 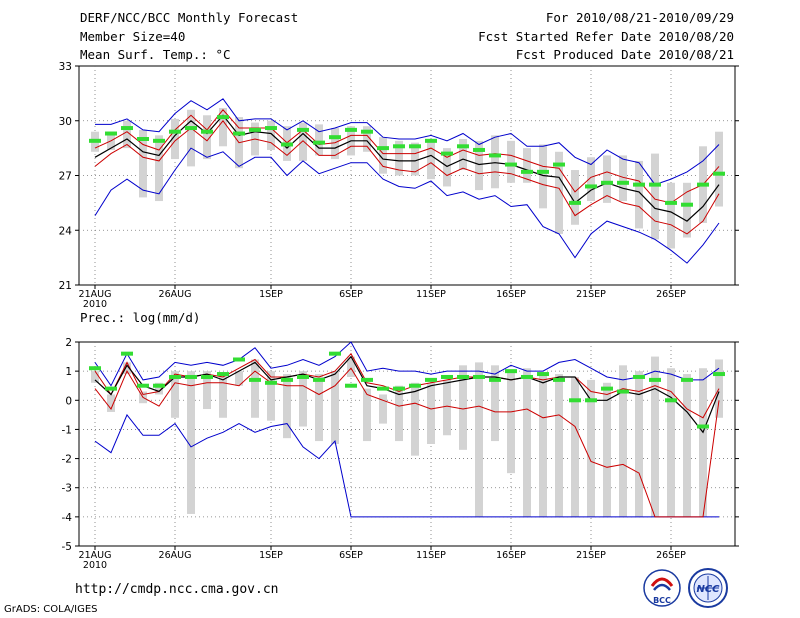 I want to click on prec-mean-line, so click(x=407, y=394).